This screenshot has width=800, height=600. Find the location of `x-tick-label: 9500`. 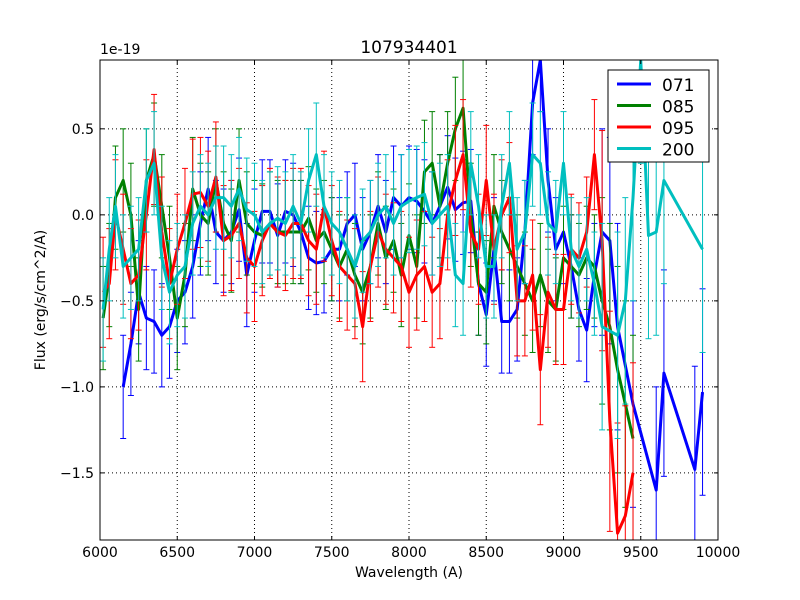

x-tick-label: 9500 is located at coordinates (641, 553).